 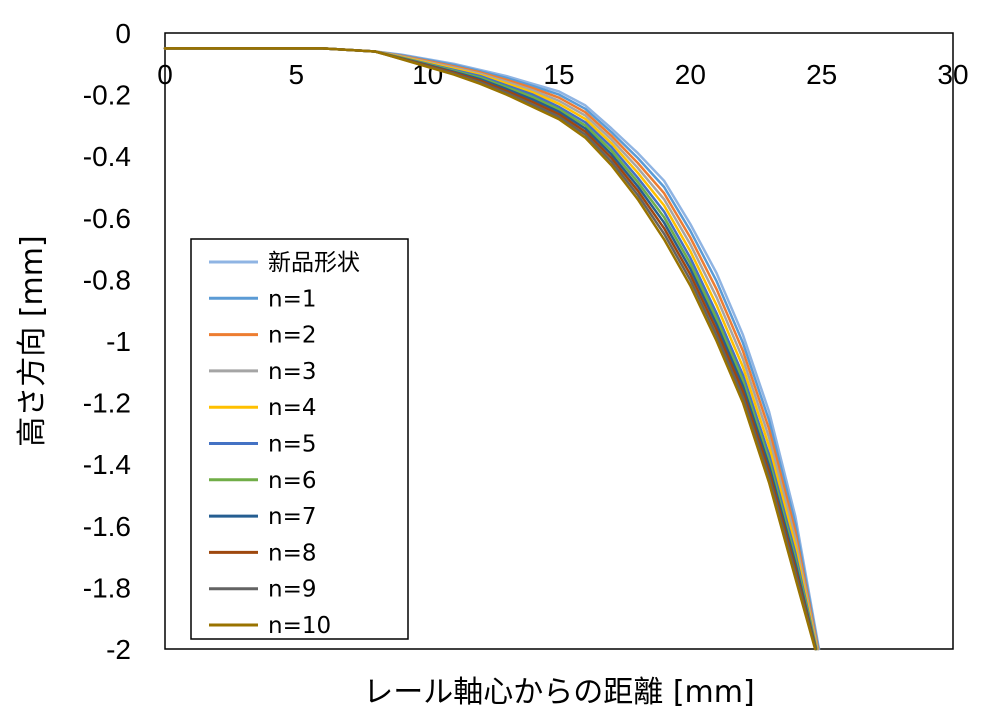 What do you see at coordinates (292, 517) in the screenshot?
I see `legend-label: n=7` at bounding box center [292, 517].